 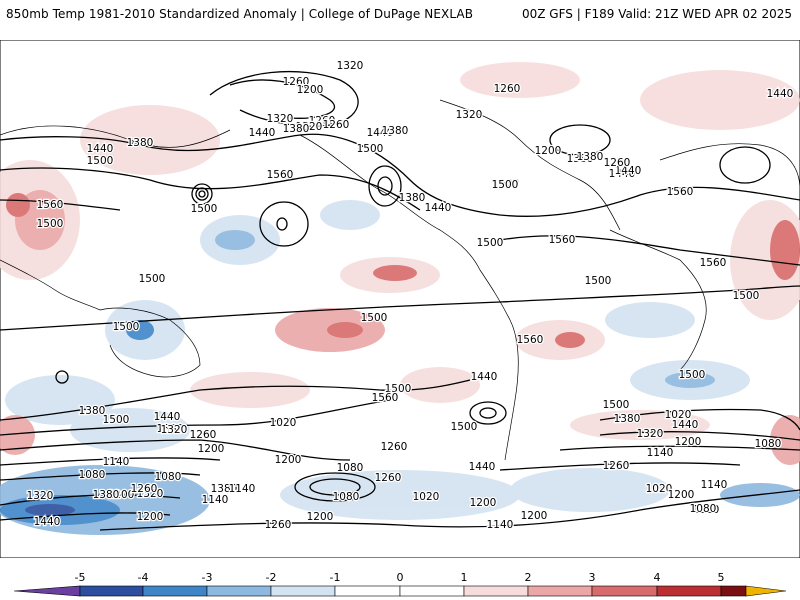 What do you see at coordinates (464, 577) in the screenshot?
I see `colorbar-tick-label: 1` at bounding box center [464, 577].